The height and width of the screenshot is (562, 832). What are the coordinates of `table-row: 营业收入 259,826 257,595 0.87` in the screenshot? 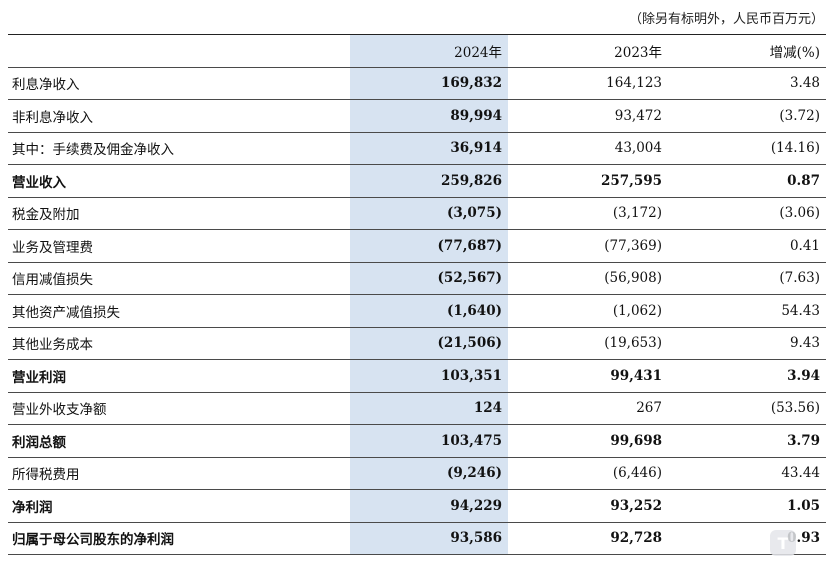 It's located at (417, 181).